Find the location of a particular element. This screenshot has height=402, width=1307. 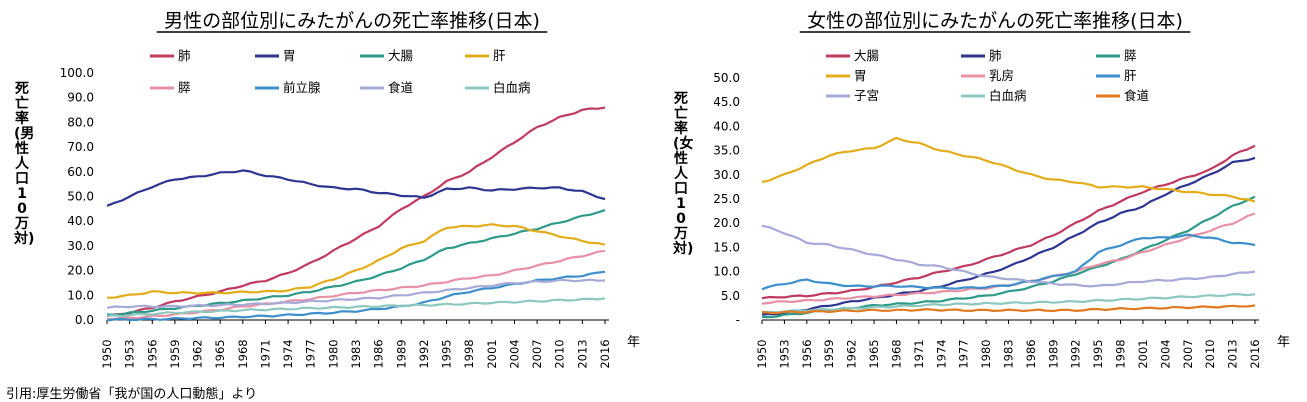

male-y-tick-2: 20.0 is located at coordinates (80, 271).